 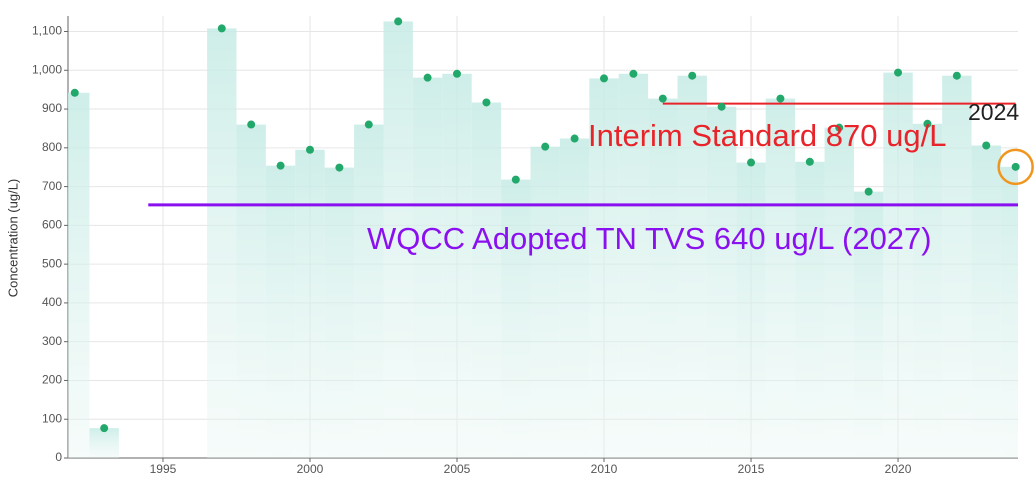 What do you see at coordinates (52, 263) in the screenshot?
I see `y-tick-label: 500` at bounding box center [52, 263].